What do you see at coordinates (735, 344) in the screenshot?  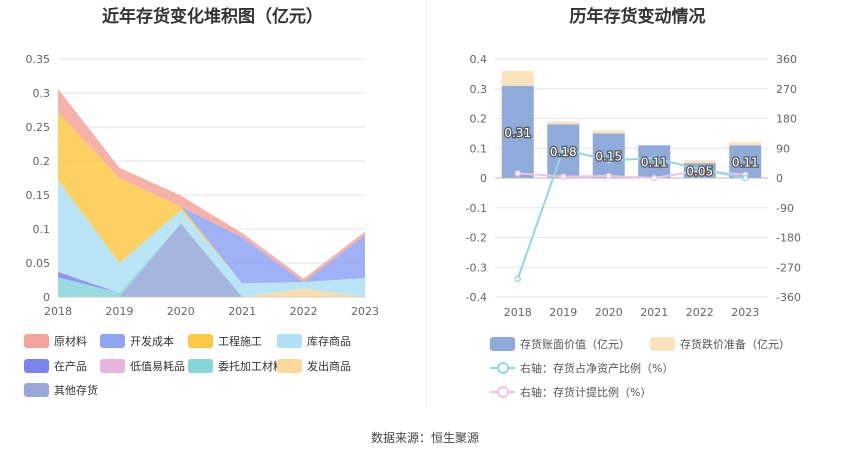 I see `legend-label: 存货跌价准备（亿元）` at bounding box center [735, 344].